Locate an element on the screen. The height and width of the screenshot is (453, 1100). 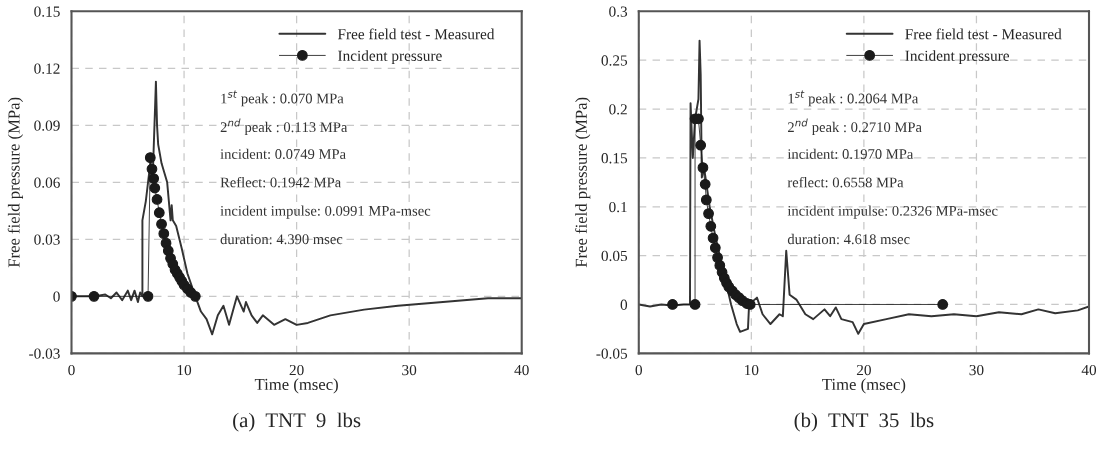
annotation: incident impulse: 0.0991 MPa-msec is located at coordinates (325, 212).